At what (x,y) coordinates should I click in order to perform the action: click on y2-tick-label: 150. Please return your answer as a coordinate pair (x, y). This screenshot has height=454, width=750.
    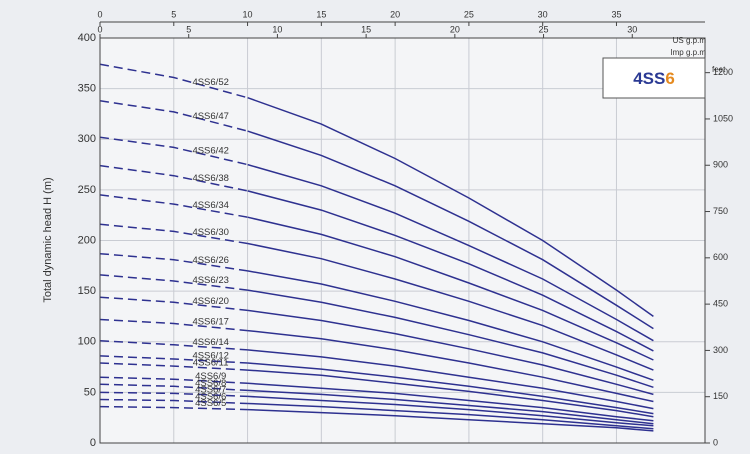
    Looking at the image, I should click on (720, 396).